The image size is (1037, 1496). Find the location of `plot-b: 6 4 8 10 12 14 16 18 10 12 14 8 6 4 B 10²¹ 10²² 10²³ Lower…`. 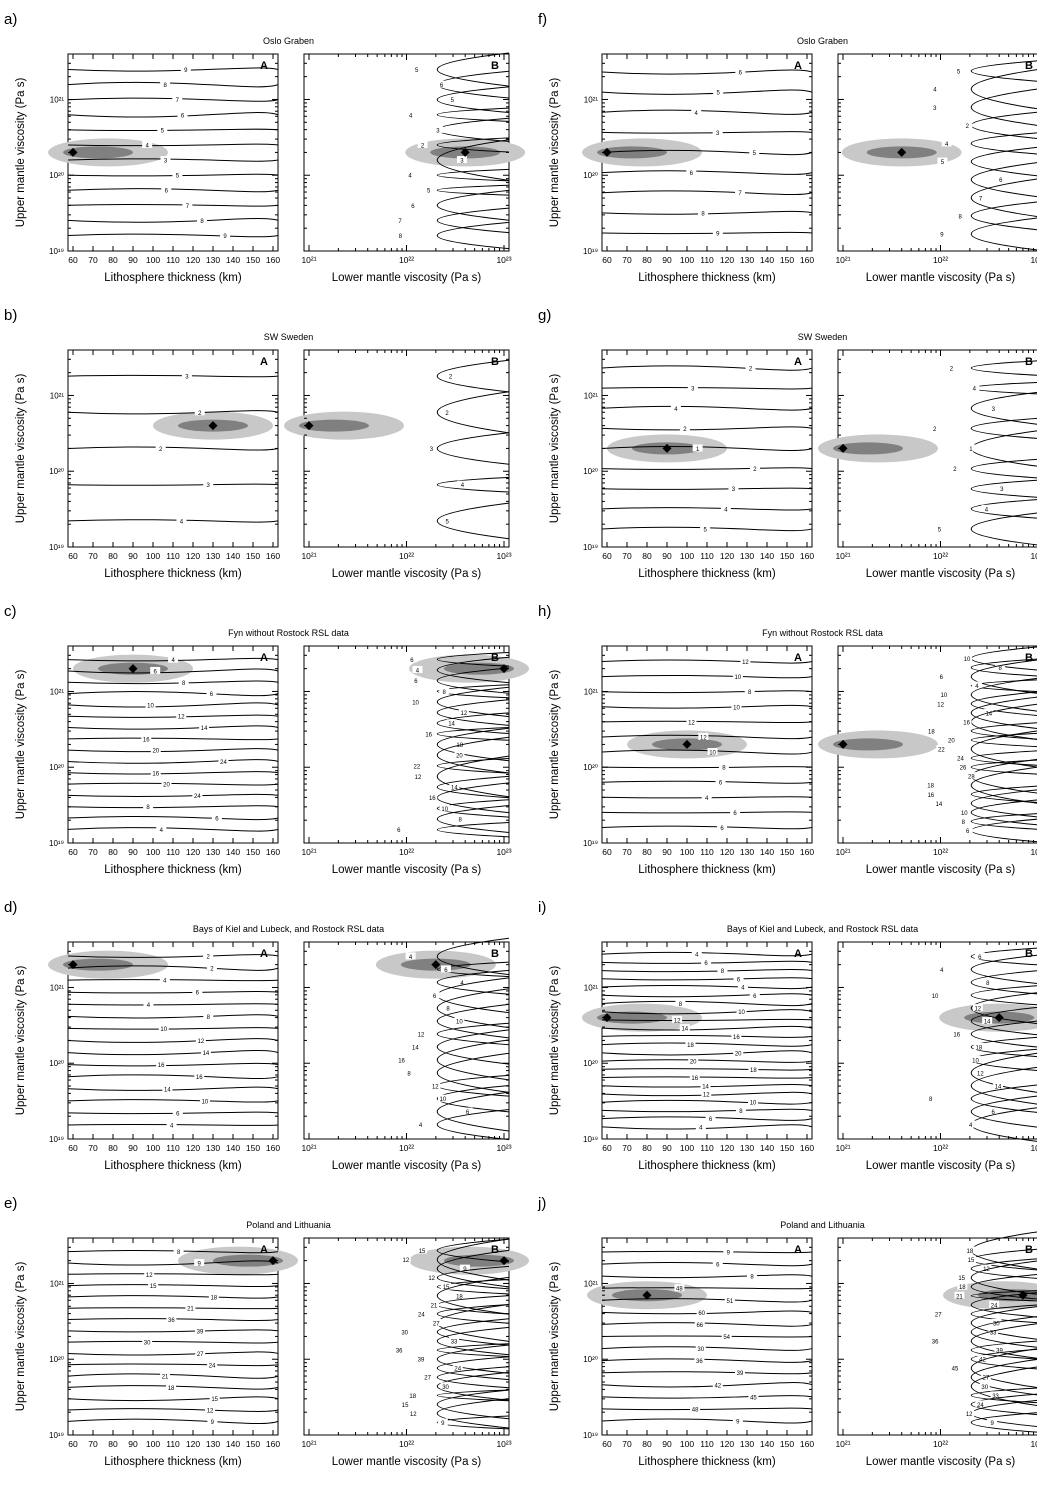

plot-b: 6 4 8 10 12 14 16 18 10 12 14 8 6 4 B 10²¹ 10²² 10²³ Lower… is located at coordinates (936, 1056).